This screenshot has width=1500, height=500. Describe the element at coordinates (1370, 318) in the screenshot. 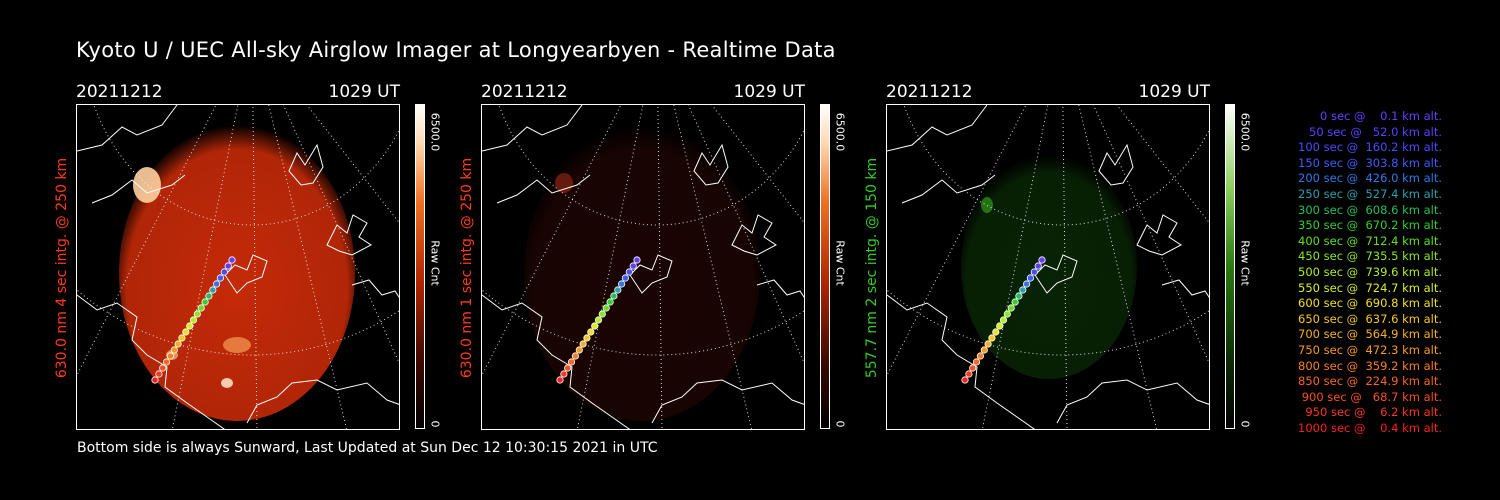

I see `legend-entry: 650 sec @ 637.6 km alt.` at that location.